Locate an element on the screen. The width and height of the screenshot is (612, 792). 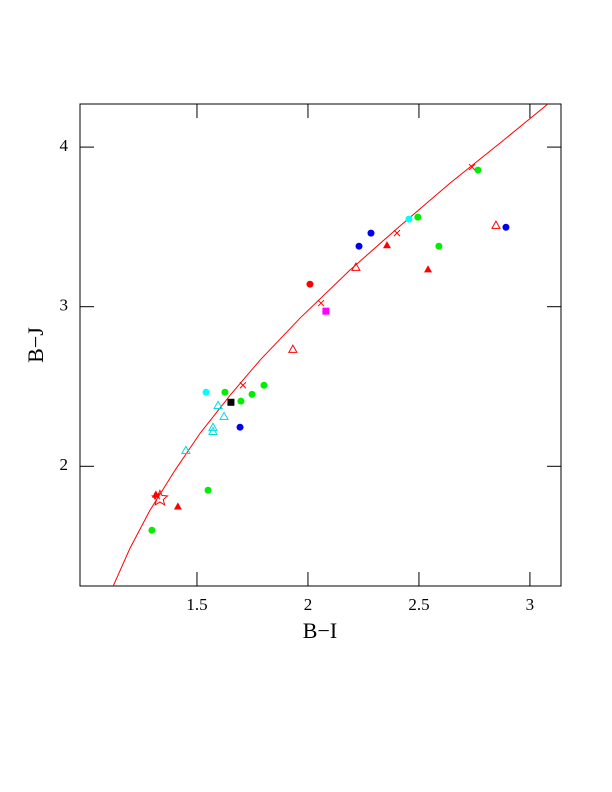
y-axis-label: B−J is located at coordinates (35, 345).